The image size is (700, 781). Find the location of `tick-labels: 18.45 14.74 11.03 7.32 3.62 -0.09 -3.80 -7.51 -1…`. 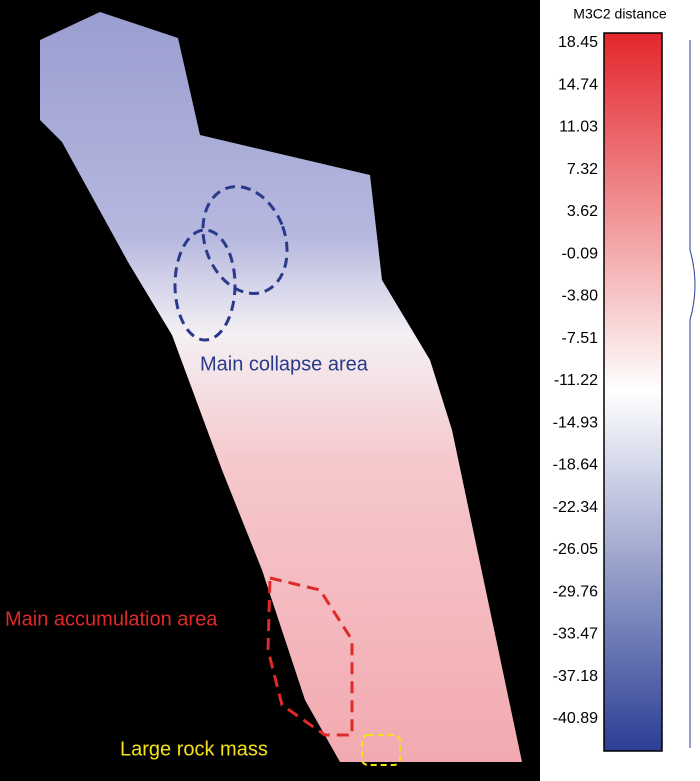

tick-labels: 18.45 14.74 11.03 7.32 3.62 -0.09 -3.80 -7.51 -1… is located at coordinates (575, 380).